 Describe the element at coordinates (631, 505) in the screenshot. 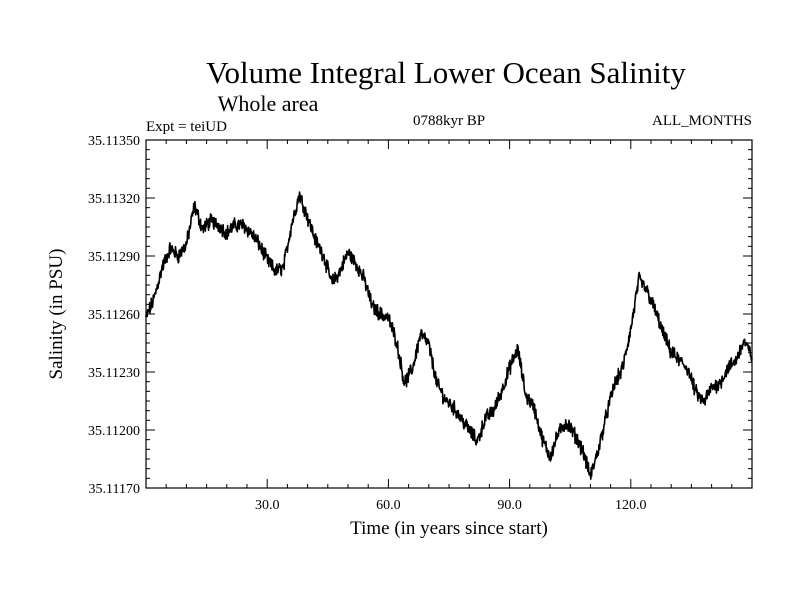

I see `x-tick-label: 120.0` at that location.